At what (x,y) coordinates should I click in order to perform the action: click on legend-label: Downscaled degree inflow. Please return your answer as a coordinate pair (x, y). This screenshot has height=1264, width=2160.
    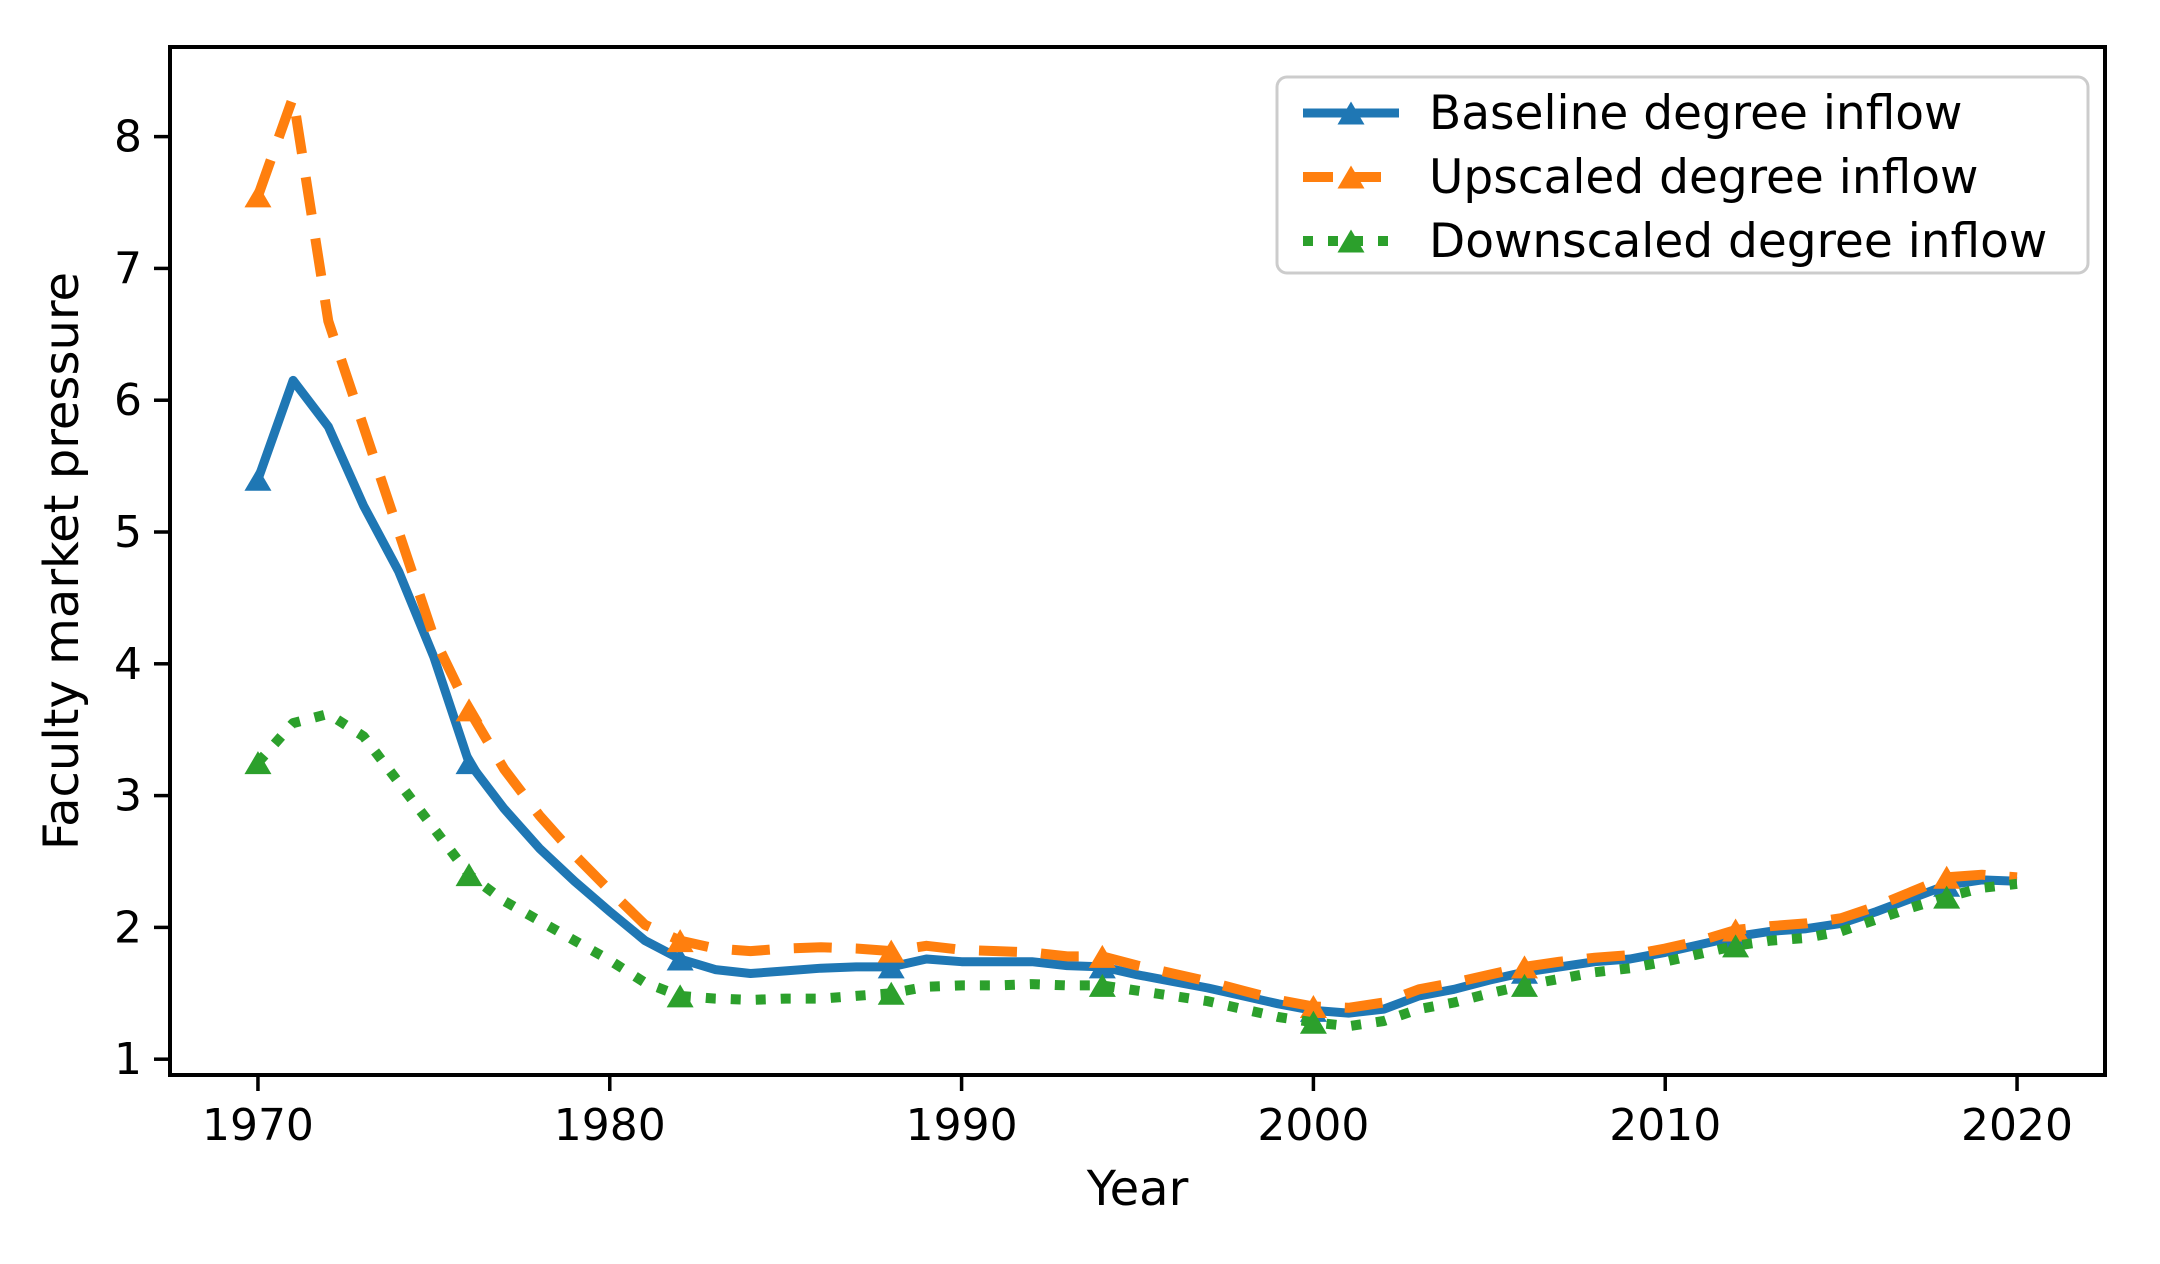
    Looking at the image, I should click on (1738, 241).